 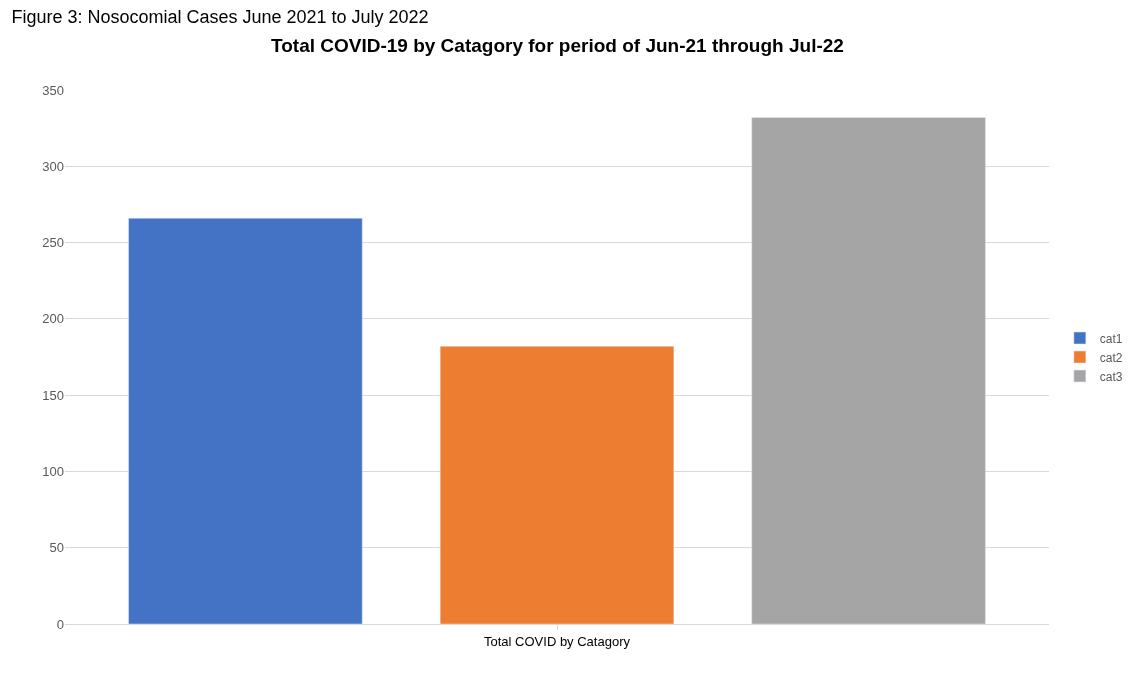 What do you see at coordinates (60, 624) in the screenshot?
I see `y-tick-label: 0` at bounding box center [60, 624].